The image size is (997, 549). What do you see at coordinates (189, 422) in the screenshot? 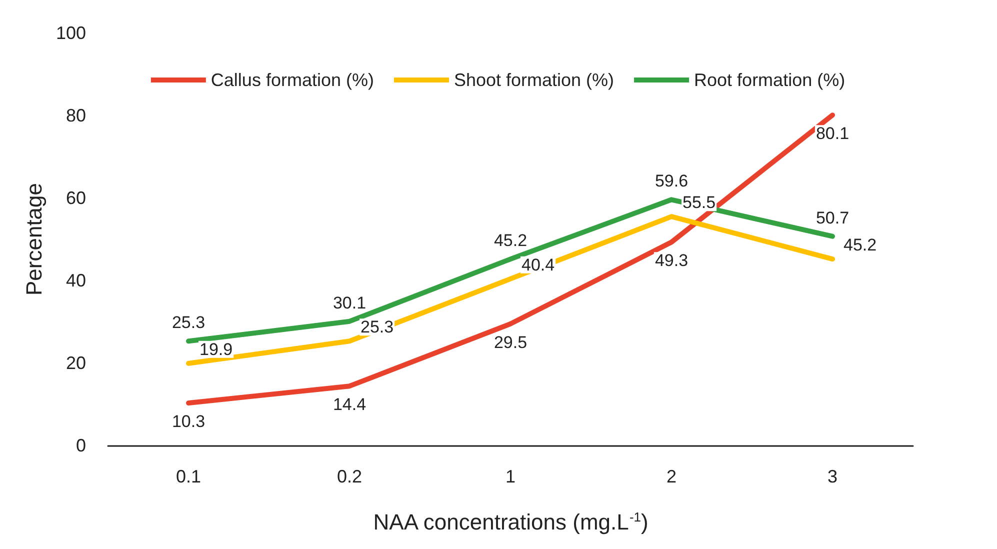
I see `data-label: 10.3` at bounding box center [189, 422].